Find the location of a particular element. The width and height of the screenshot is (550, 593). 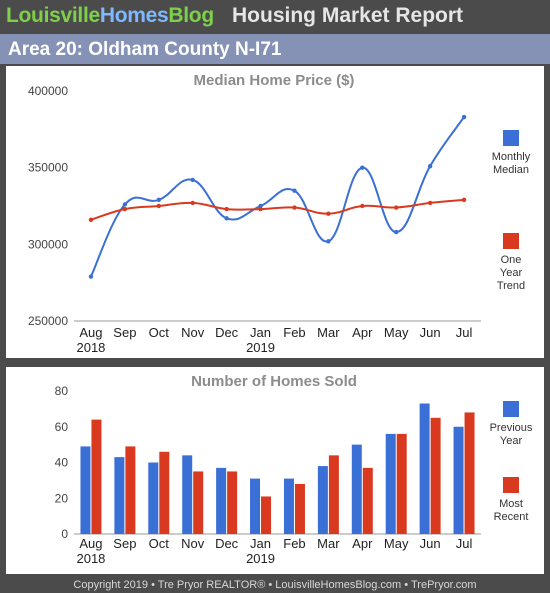

chart-title: Number of Homes Sold is located at coordinates (274, 381).